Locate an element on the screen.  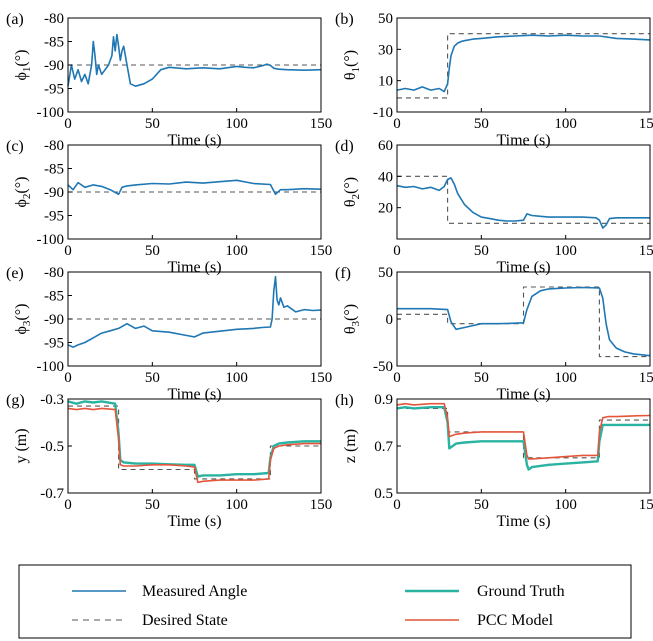
panel-label: (h) is located at coordinates (344, 400).